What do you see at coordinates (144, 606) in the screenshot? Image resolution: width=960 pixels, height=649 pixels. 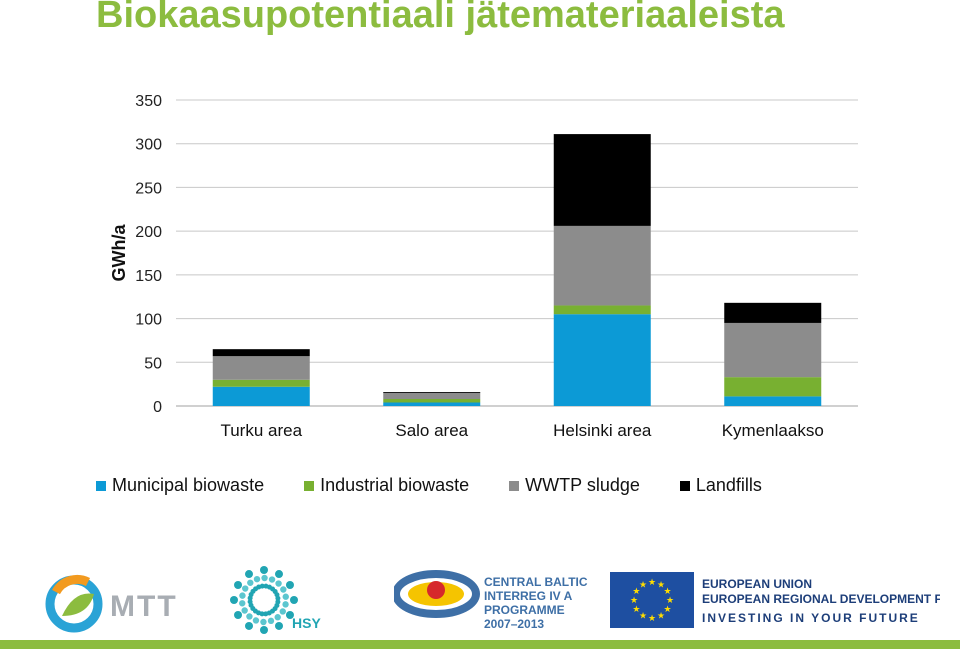 I see `mtt-logo-text: MTT` at bounding box center [144, 606].